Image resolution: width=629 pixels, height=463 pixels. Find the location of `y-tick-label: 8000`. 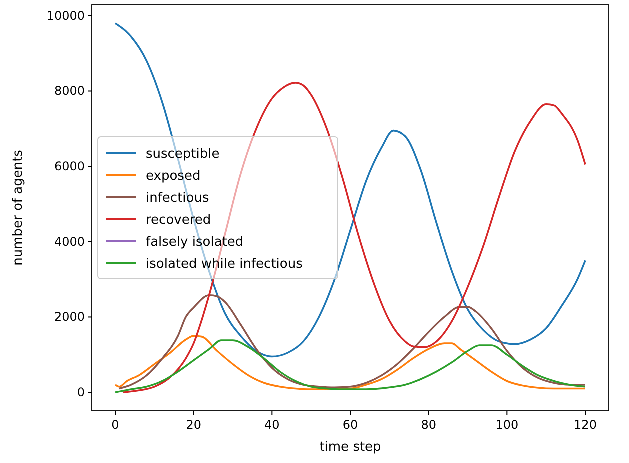

y-tick-label: 8000 is located at coordinates (69, 91).